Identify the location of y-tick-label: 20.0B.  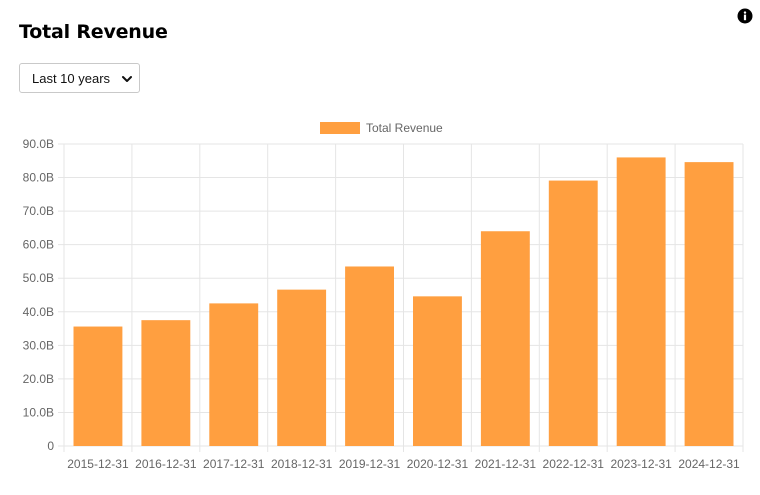
(38, 379).